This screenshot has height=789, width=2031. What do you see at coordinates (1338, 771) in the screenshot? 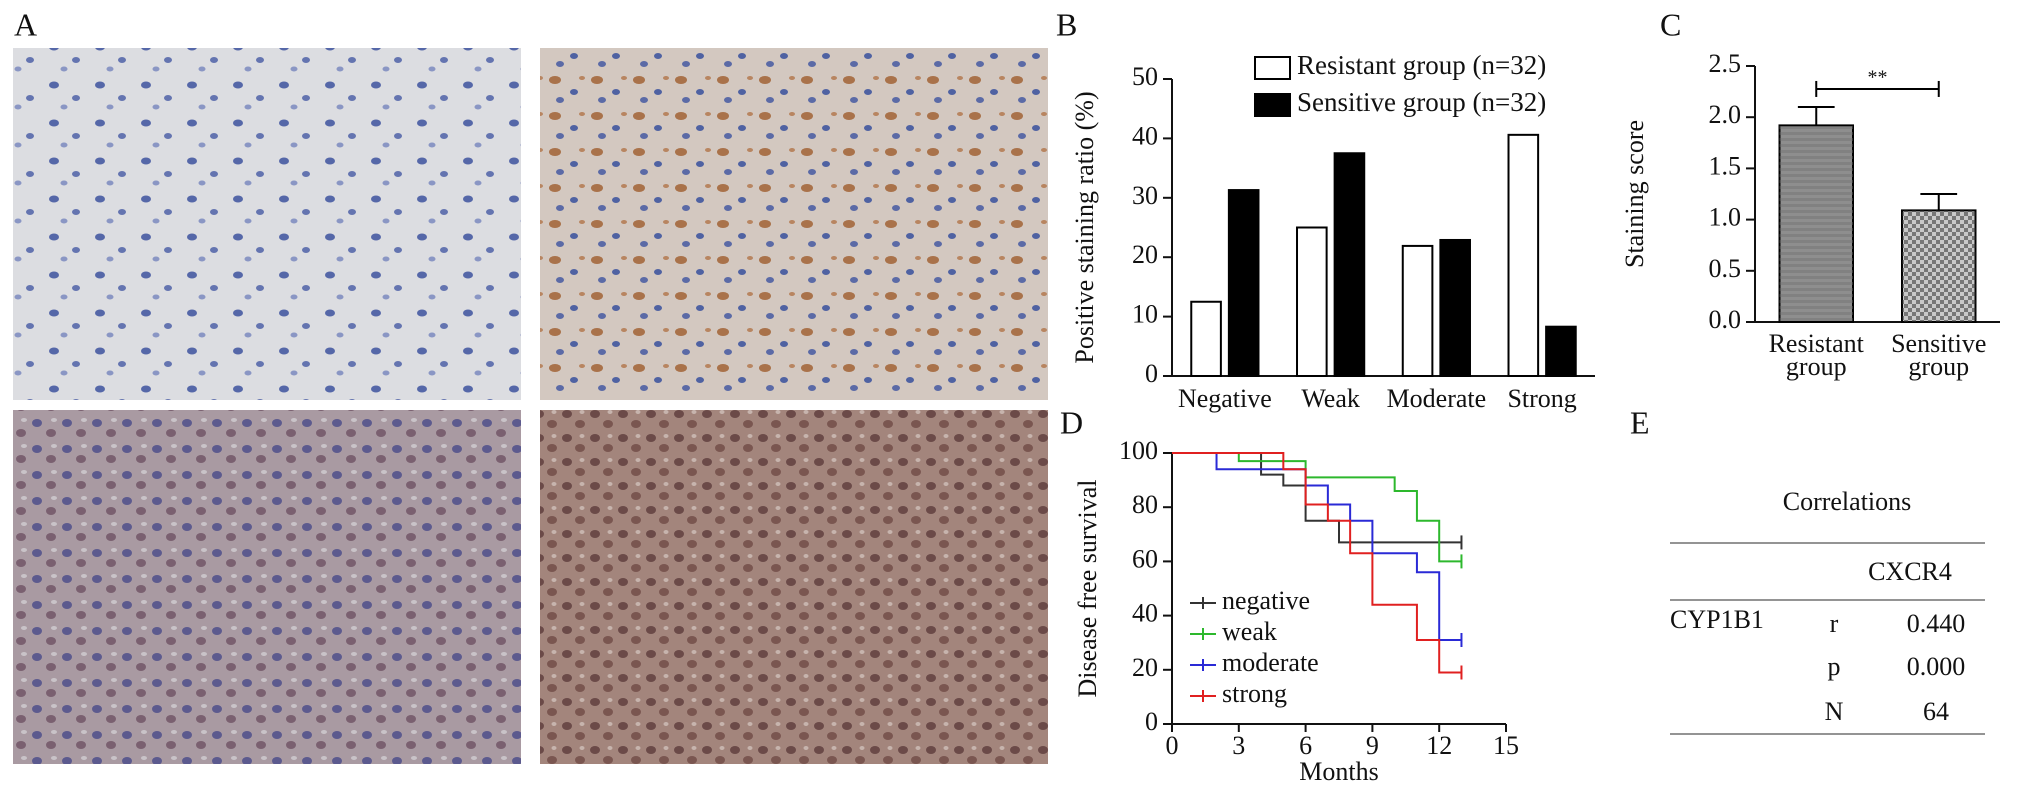
I see `x-axis-label: Months` at bounding box center [1338, 771].